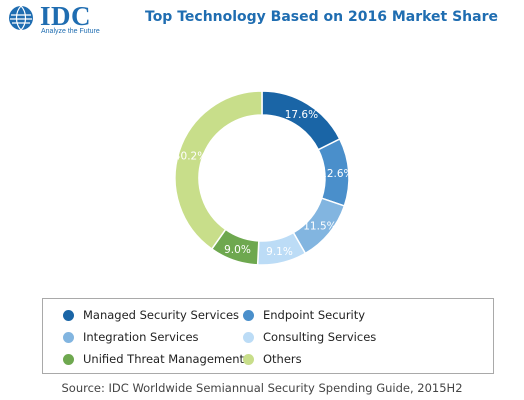 The image size is (524, 400). Describe the element at coordinates (161, 315) in the screenshot. I see `legend-label: Managed Security Services` at that location.